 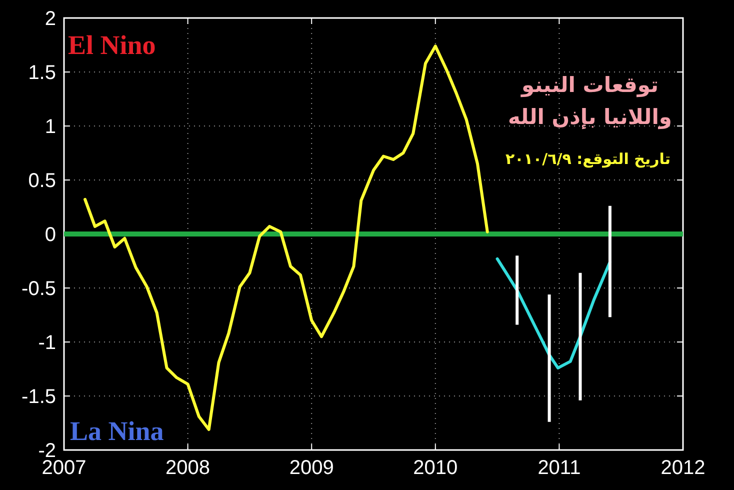 What do you see at coordinates (50, 235) in the screenshot?
I see `y-tick-label: 0` at bounding box center [50, 235].